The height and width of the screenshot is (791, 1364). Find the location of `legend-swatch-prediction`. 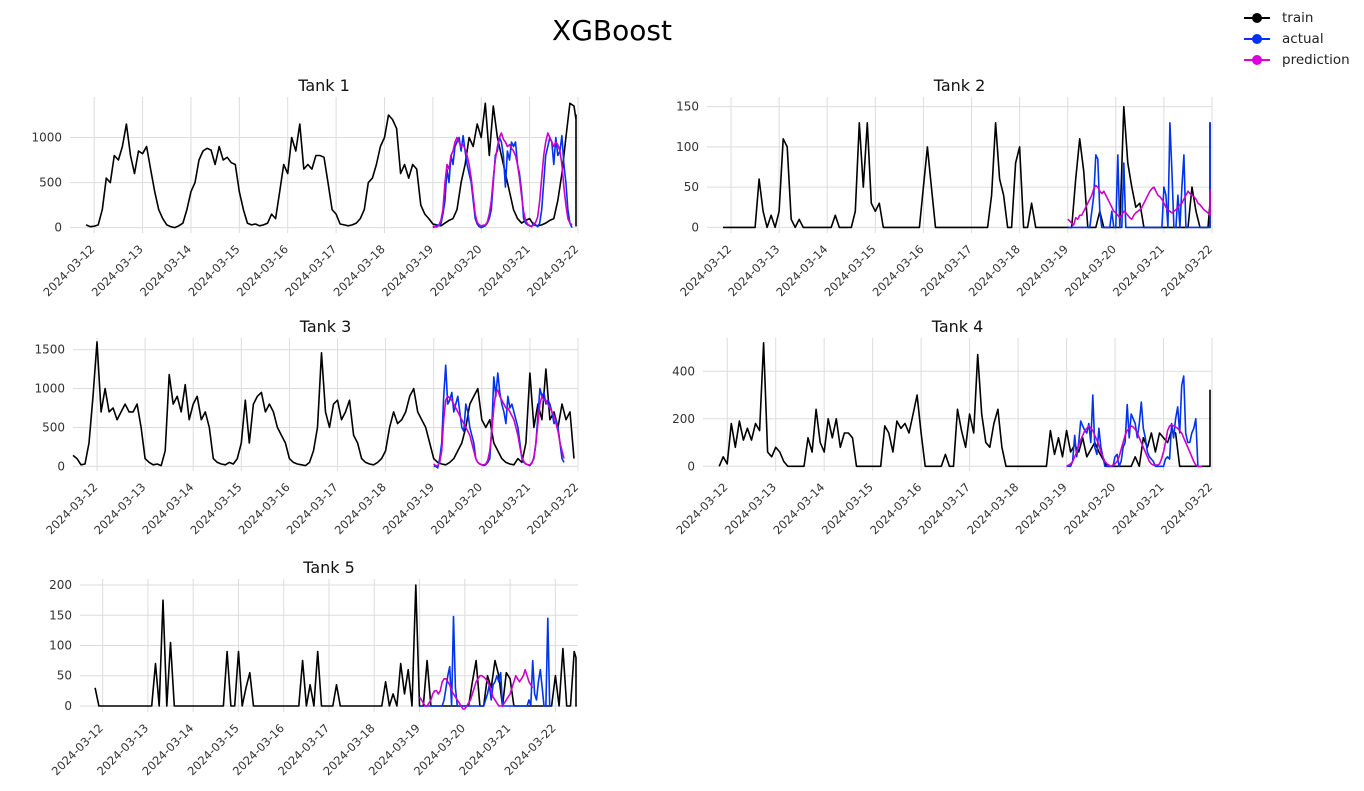

legend-swatch-prediction is located at coordinates (1257, 60).